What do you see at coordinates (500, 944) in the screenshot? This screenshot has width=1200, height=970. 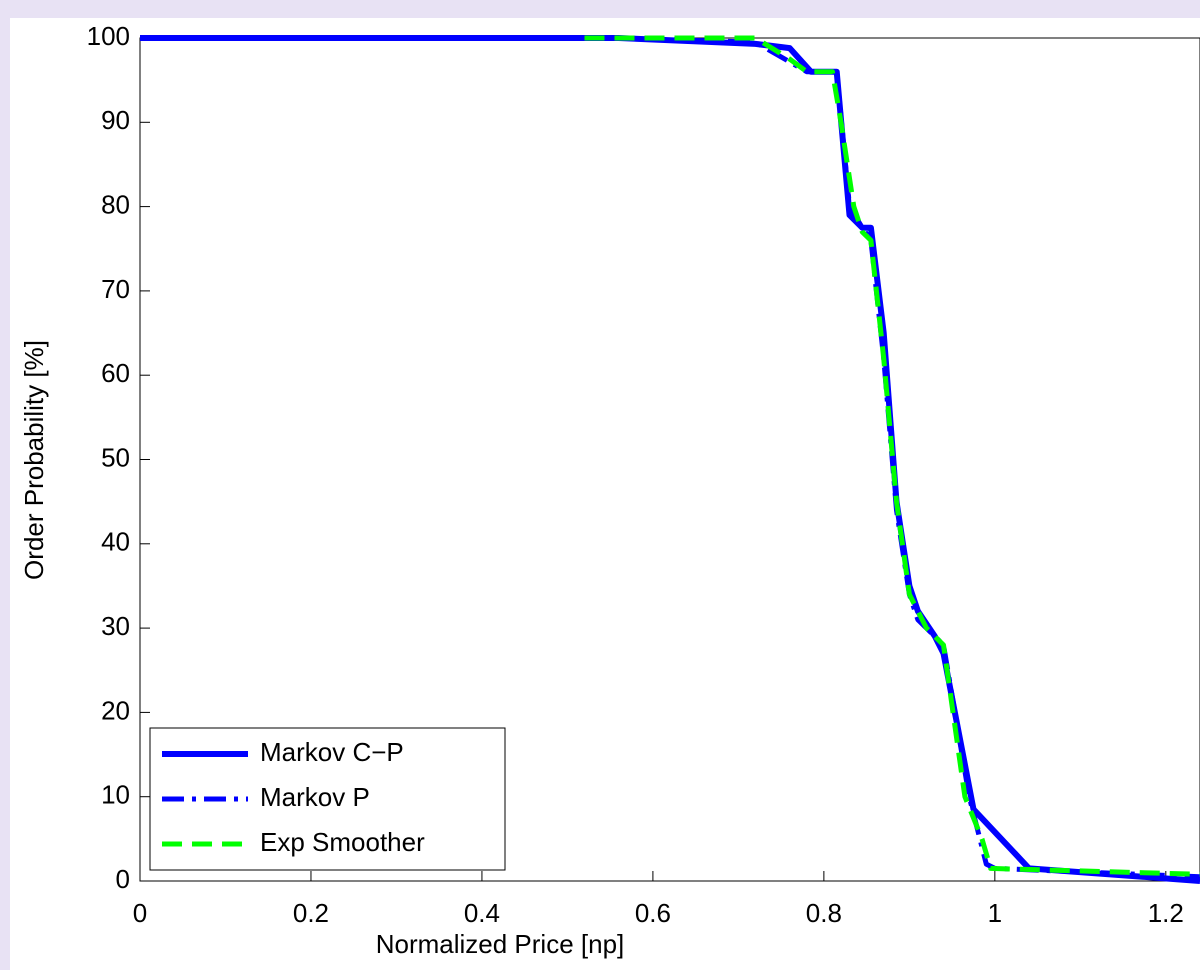 I see `x-axis-label: Normalized Price [np]` at bounding box center [500, 944].